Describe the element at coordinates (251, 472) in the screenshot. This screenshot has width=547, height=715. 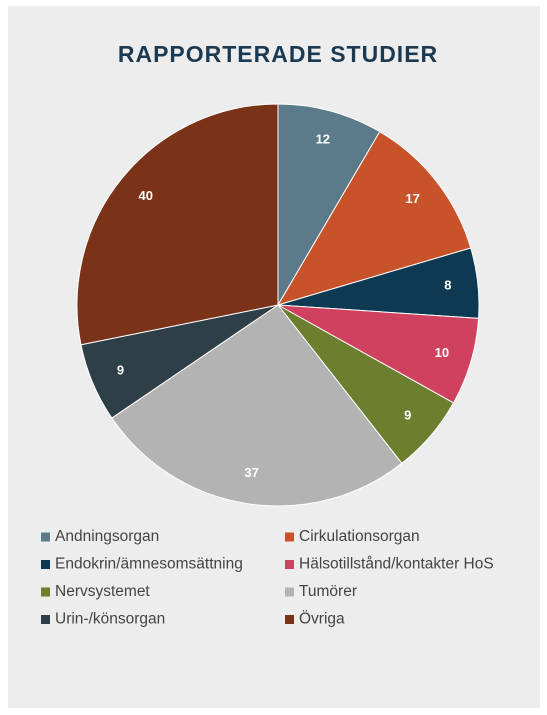
I see `value-label: 37` at that location.